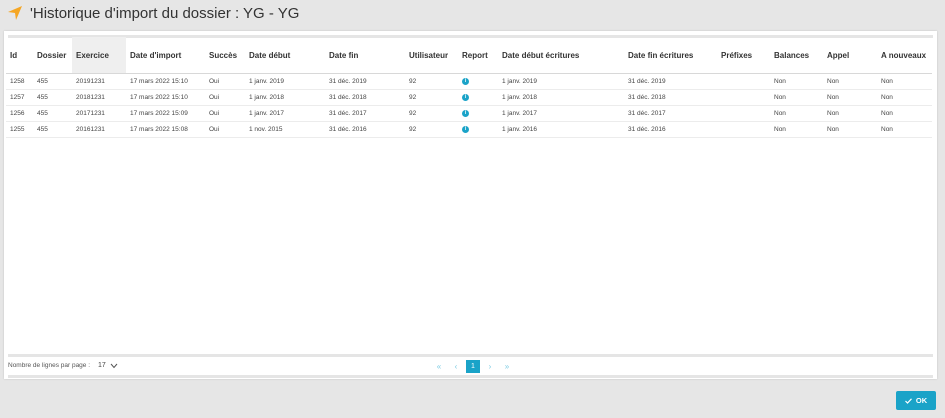 This screenshot has width=945, height=418. Describe the element at coordinates (165, 113) in the screenshot. I see `table-cell: 17 mars 2022 15:09` at that location.